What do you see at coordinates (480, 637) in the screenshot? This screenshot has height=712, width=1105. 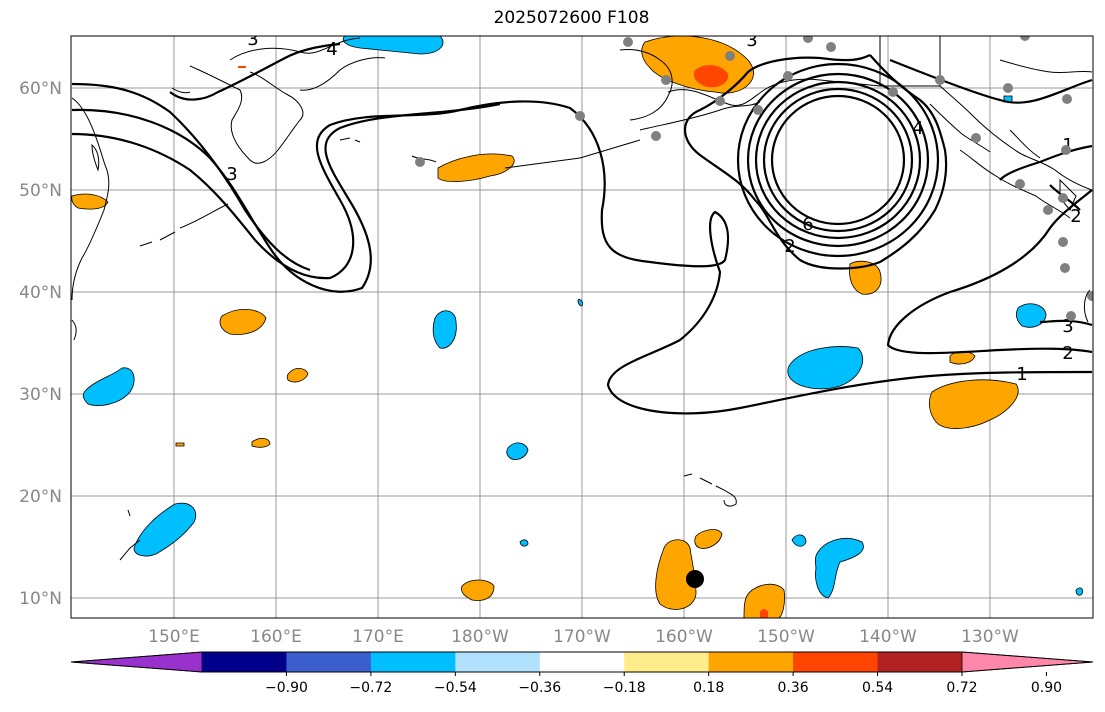 I see `lon-label: 180°W` at bounding box center [480, 637].